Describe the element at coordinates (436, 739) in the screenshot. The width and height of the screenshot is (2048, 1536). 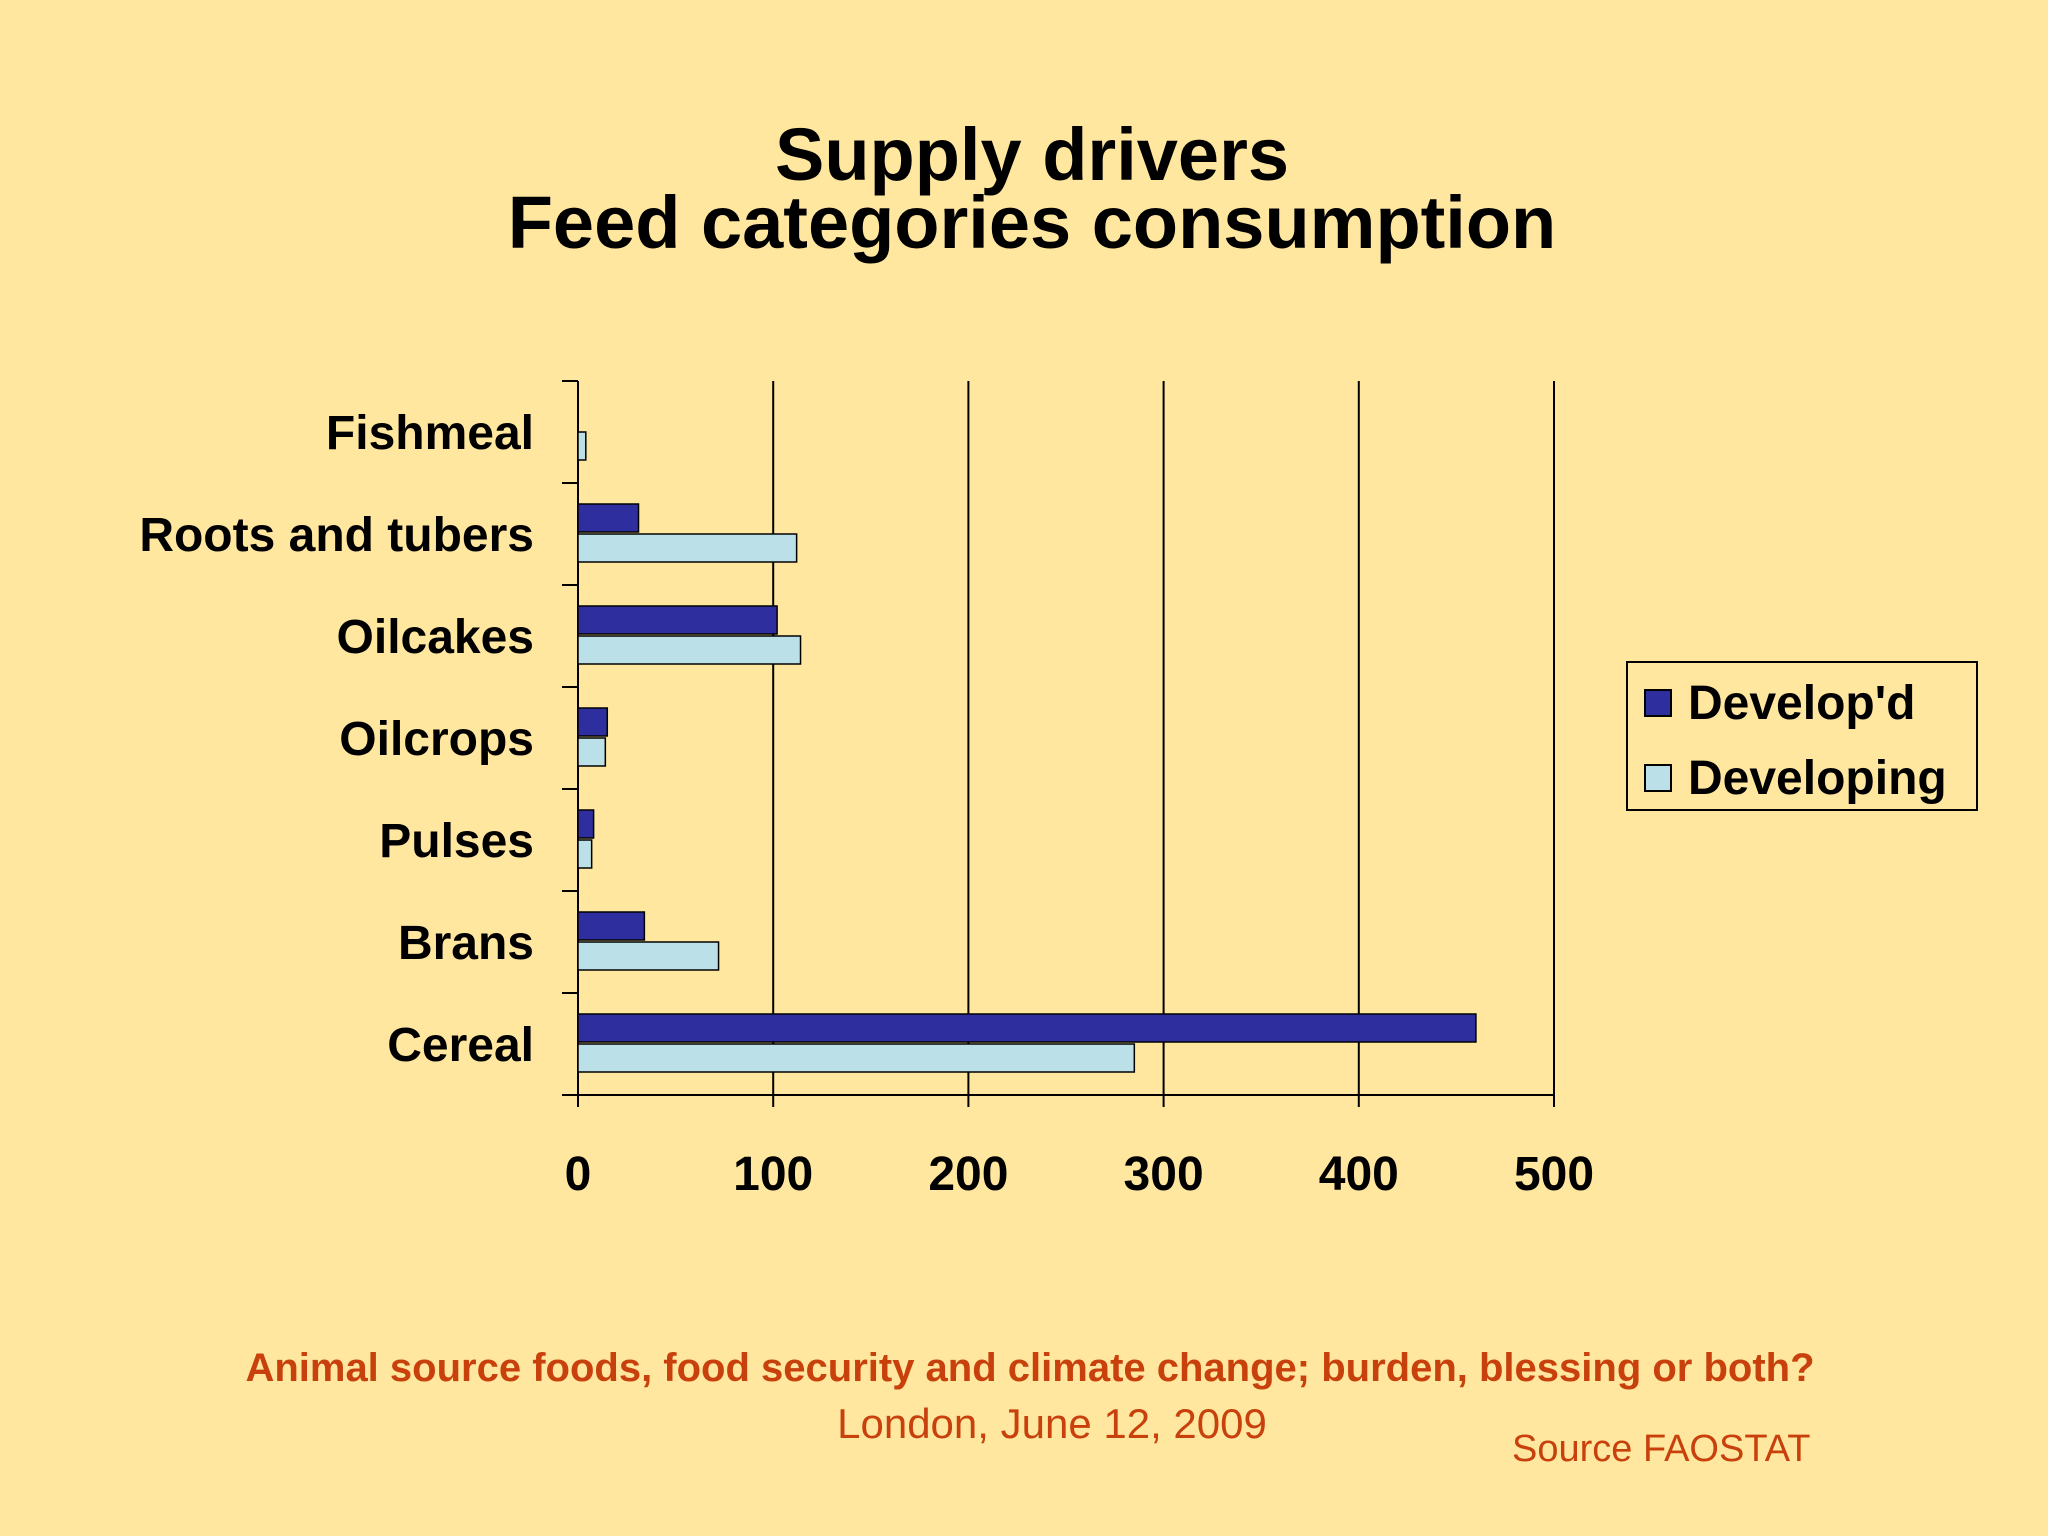
I see `category-label: Oilcrops` at that location.